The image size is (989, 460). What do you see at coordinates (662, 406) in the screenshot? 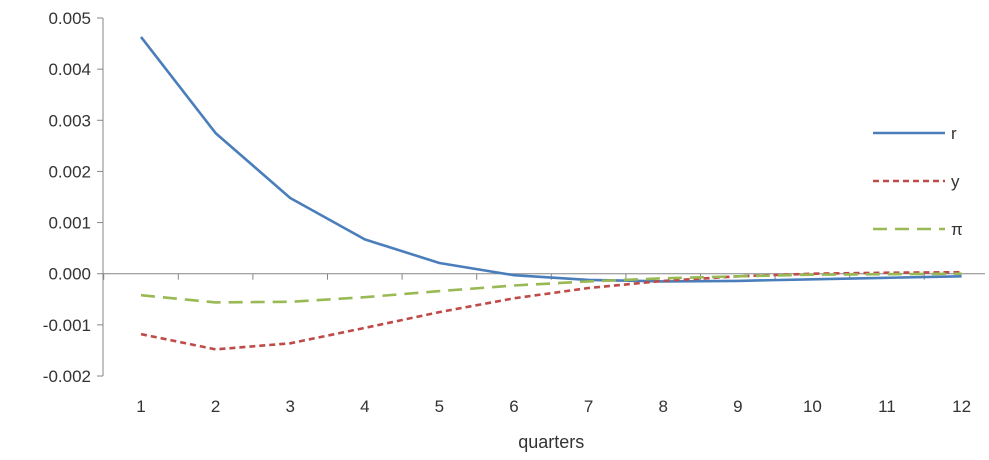
I see `x-tick-label: 8` at bounding box center [662, 406].